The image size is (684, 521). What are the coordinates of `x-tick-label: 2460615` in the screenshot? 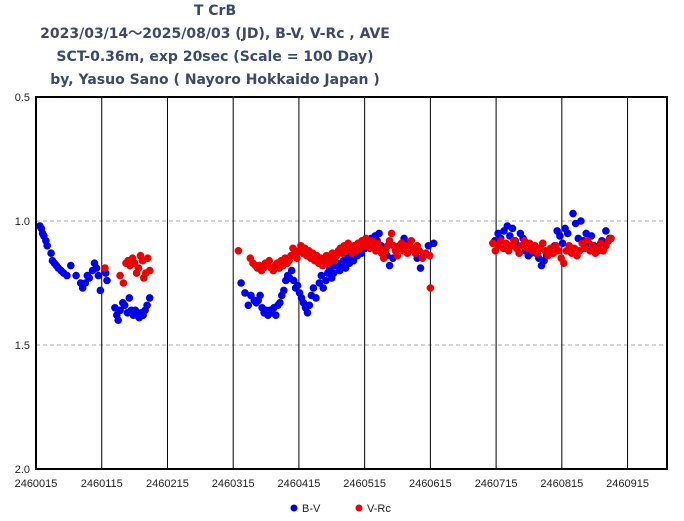 It's located at (430, 484).